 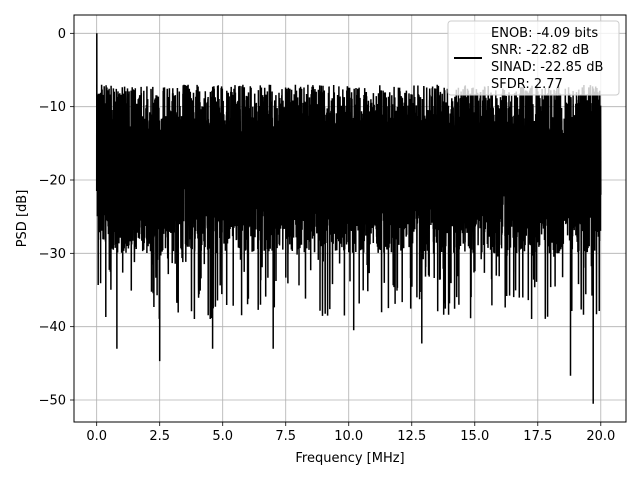 What do you see at coordinates (349, 458) in the screenshot?
I see `x-axis-label: Frequency [MHz]` at bounding box center [349, 458].